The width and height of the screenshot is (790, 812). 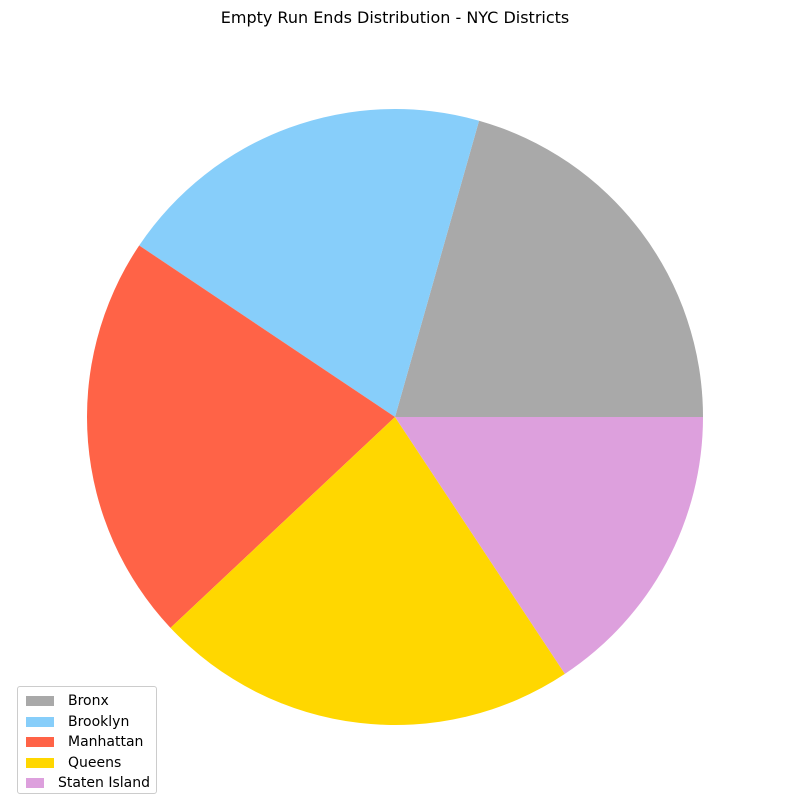 I want to click on pie-slice-bronx, so click(x=549, y=268).